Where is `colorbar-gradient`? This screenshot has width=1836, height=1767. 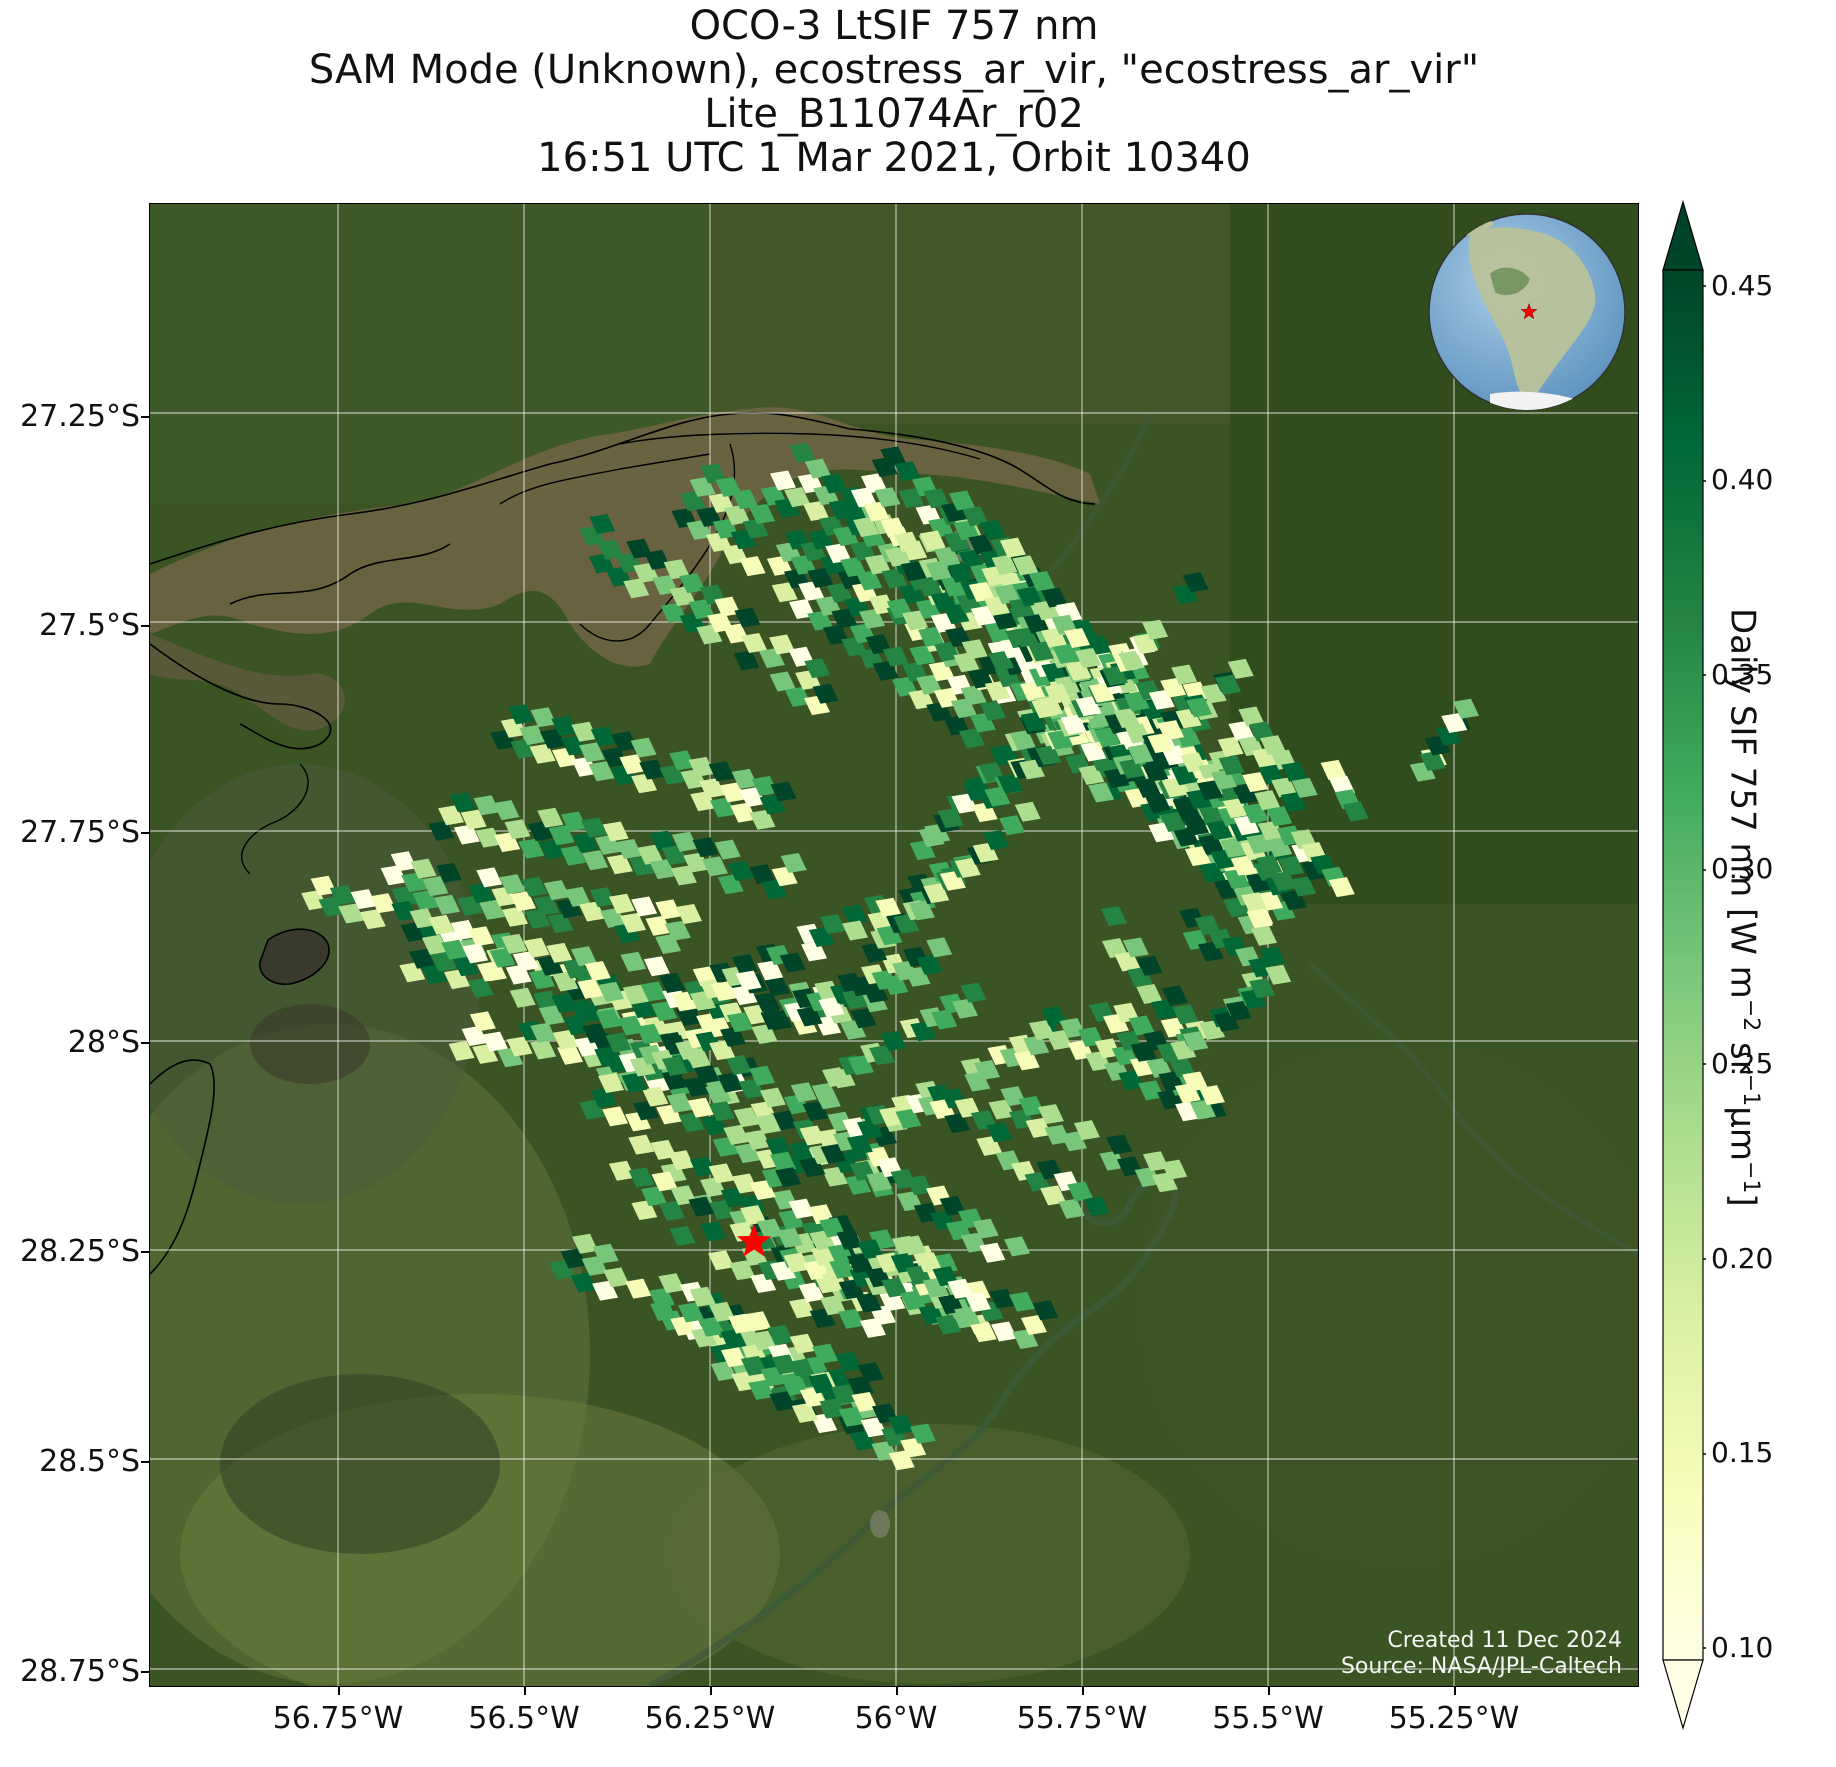 colorbar-gradient is located at coordinates (1683, 965).